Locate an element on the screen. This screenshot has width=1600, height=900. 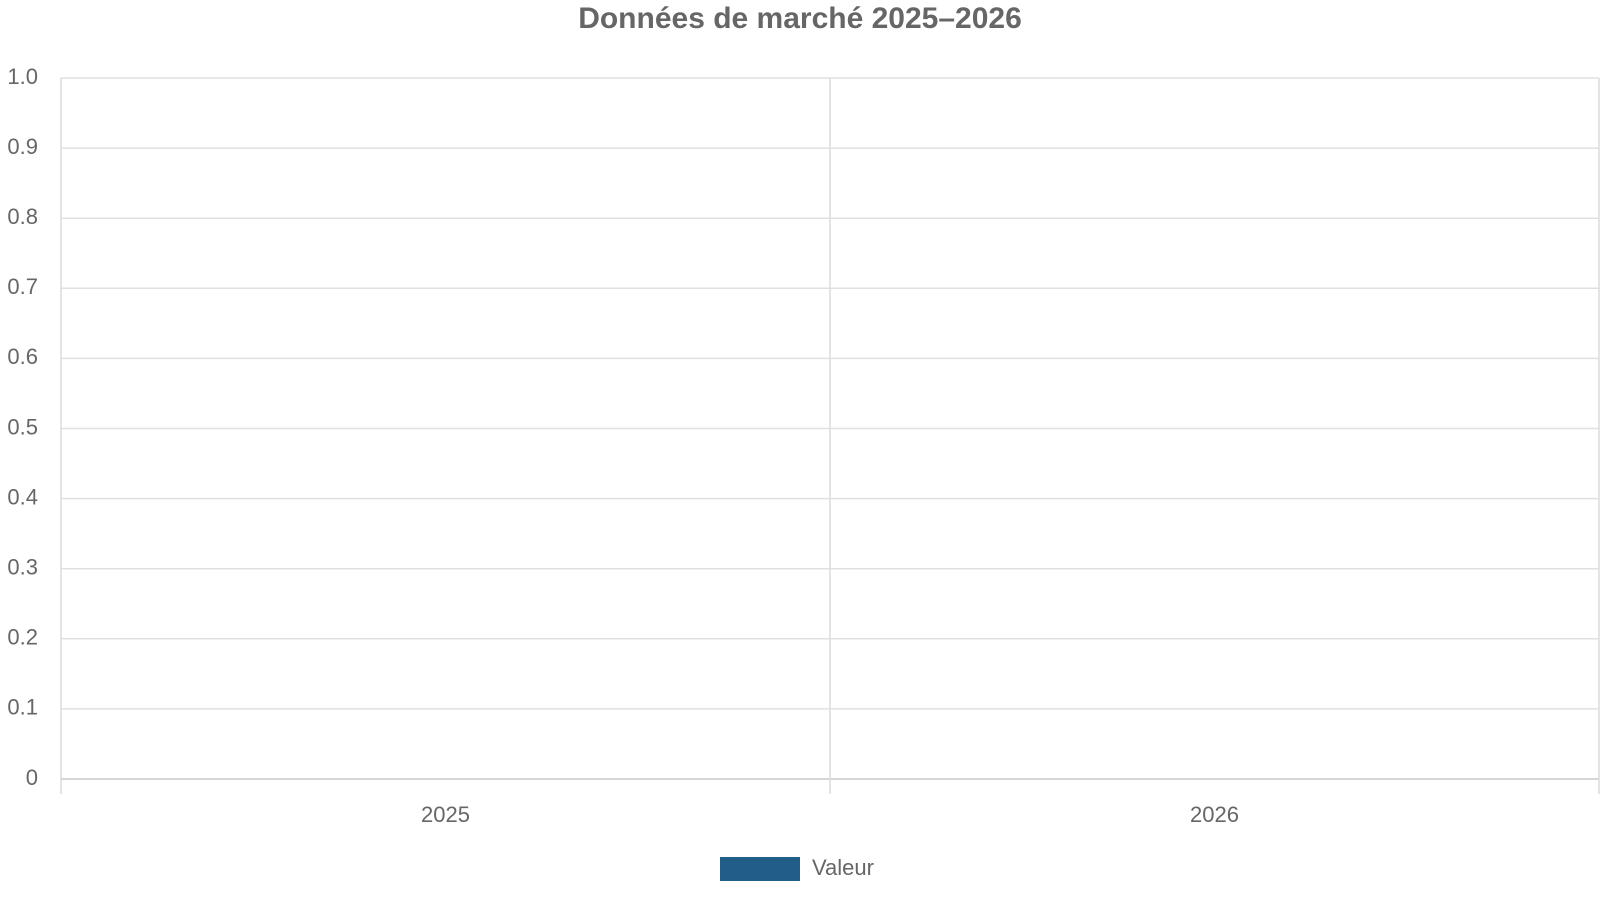
legend-label: Valeur is located at coordinates (843, 867).